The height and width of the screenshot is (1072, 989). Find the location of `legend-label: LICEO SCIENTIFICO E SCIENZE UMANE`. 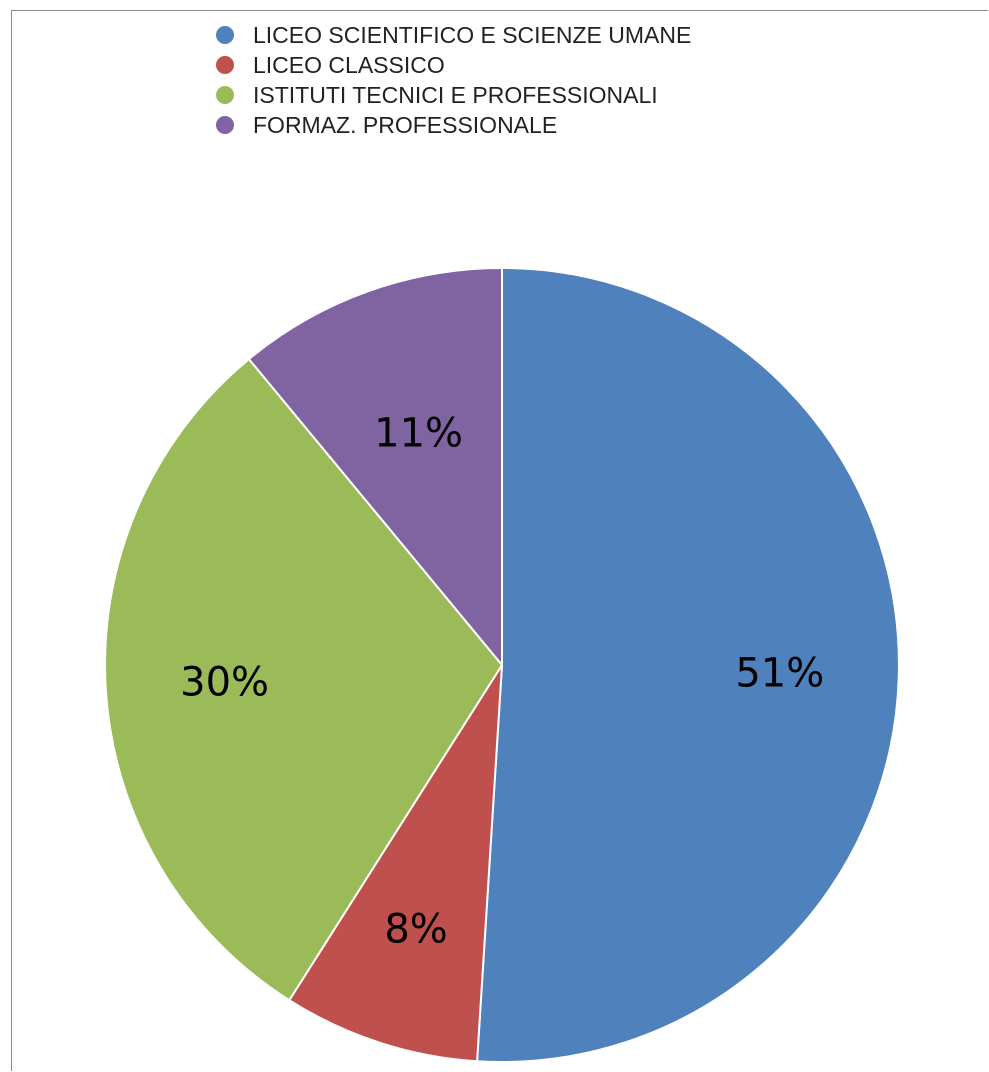

legend-label: LICEO SCIENTIFICO E SCIENZE UMANE is located at coordinates (472, 34).